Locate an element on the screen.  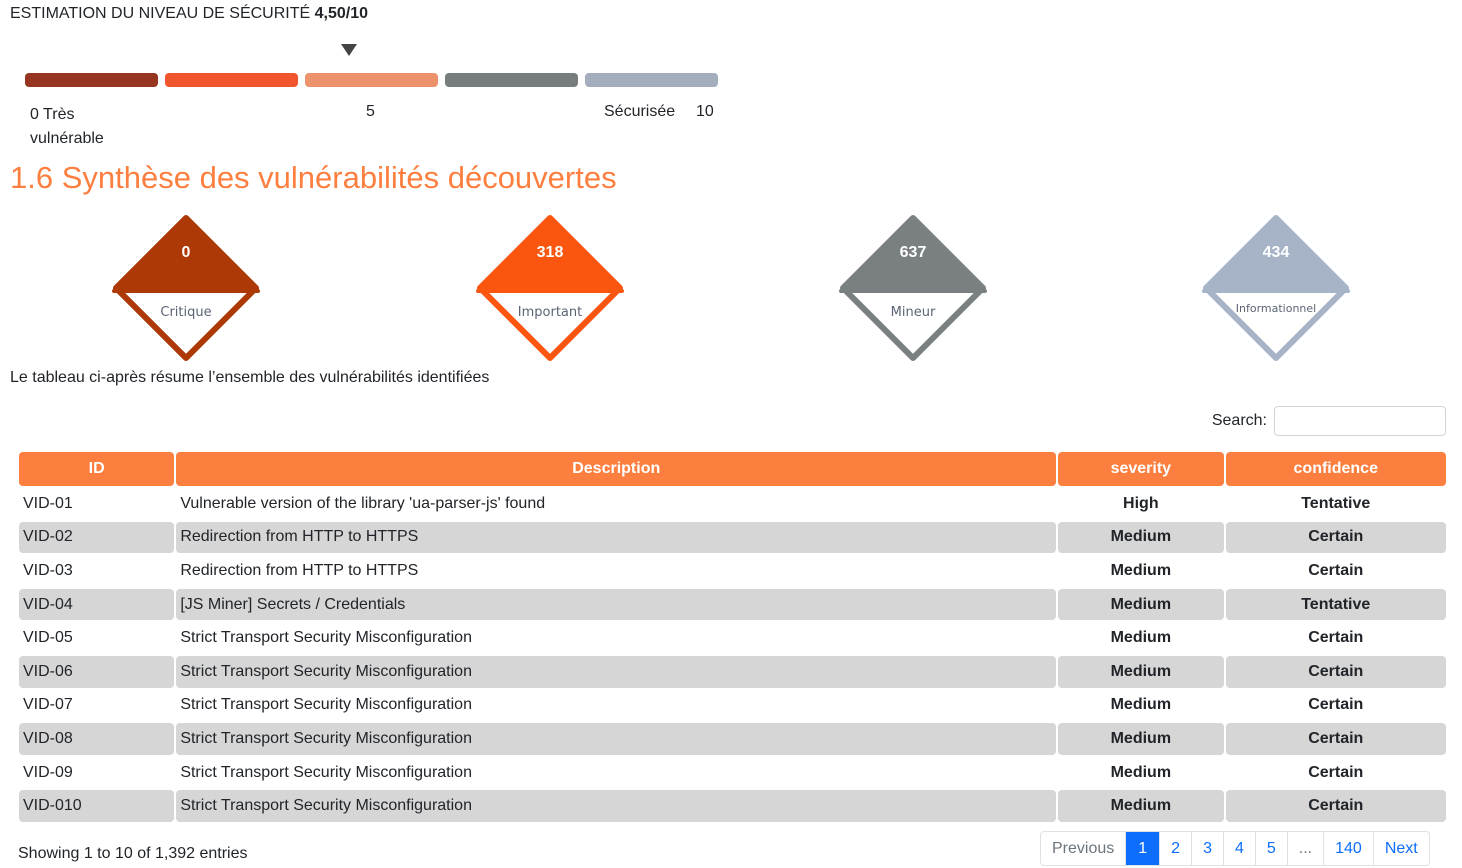
cell-id: VID-06 is located at coordinates (97, 671).